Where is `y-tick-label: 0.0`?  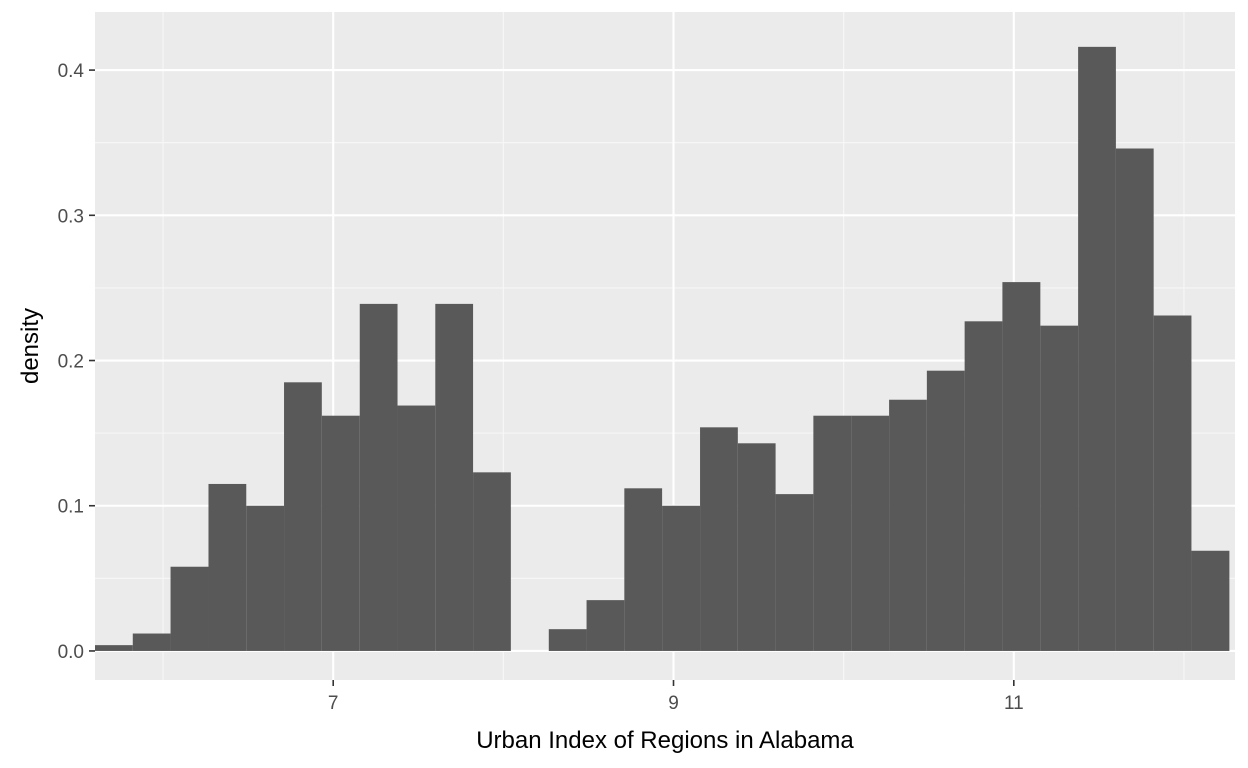
y-tick-label: 0.0 is located at coordinates (71, 652).